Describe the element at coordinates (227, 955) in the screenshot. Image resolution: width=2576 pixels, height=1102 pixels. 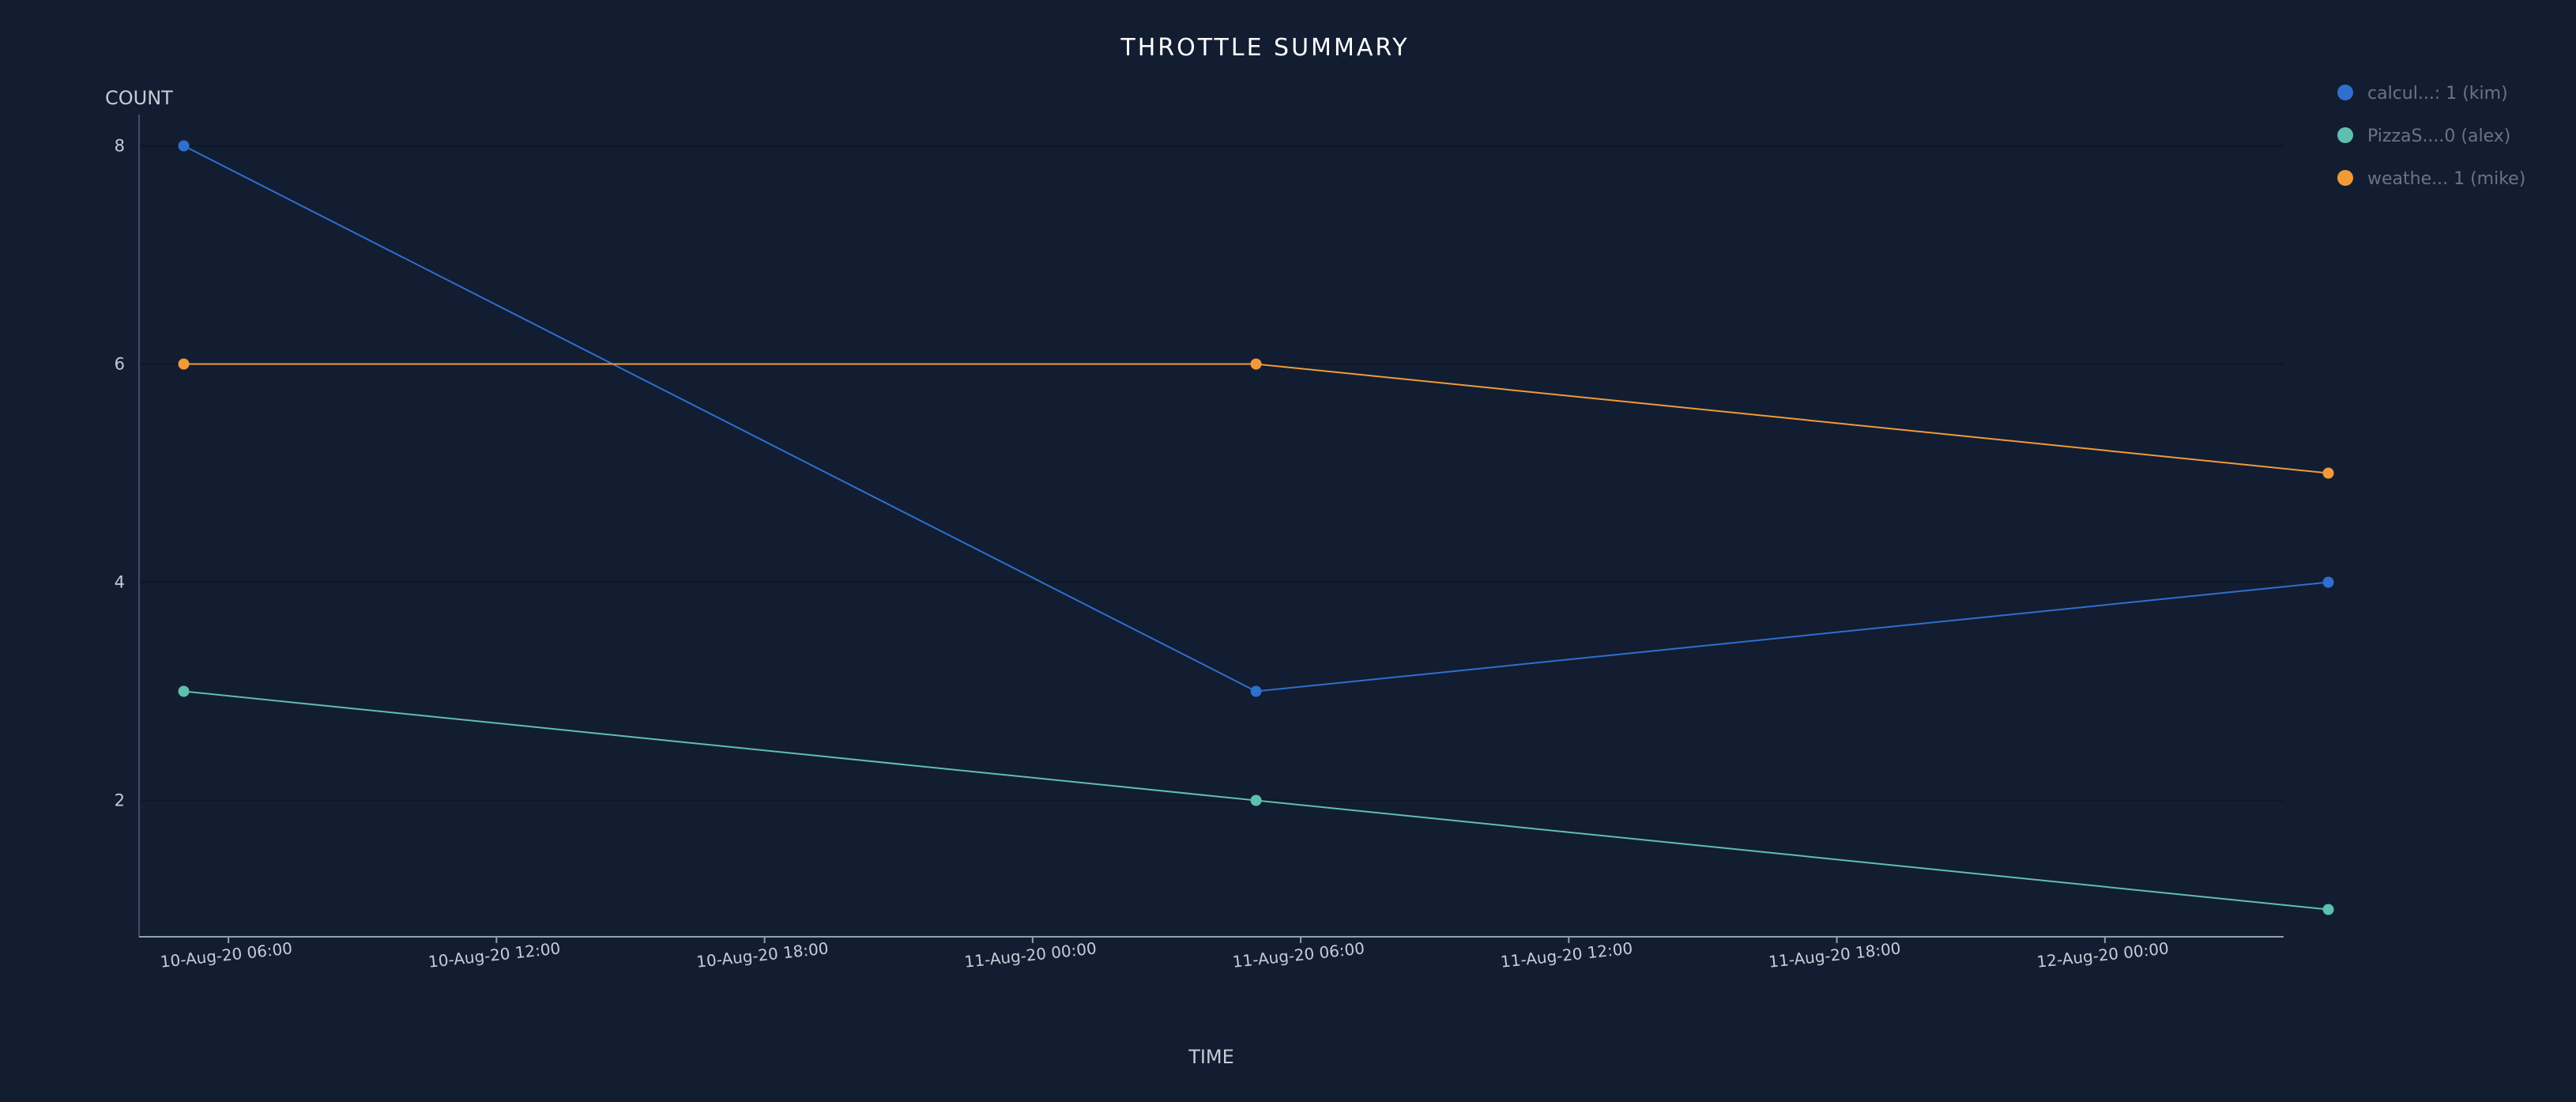
I see `x-tick-label: 10-Aug-20 06:00` at that location.